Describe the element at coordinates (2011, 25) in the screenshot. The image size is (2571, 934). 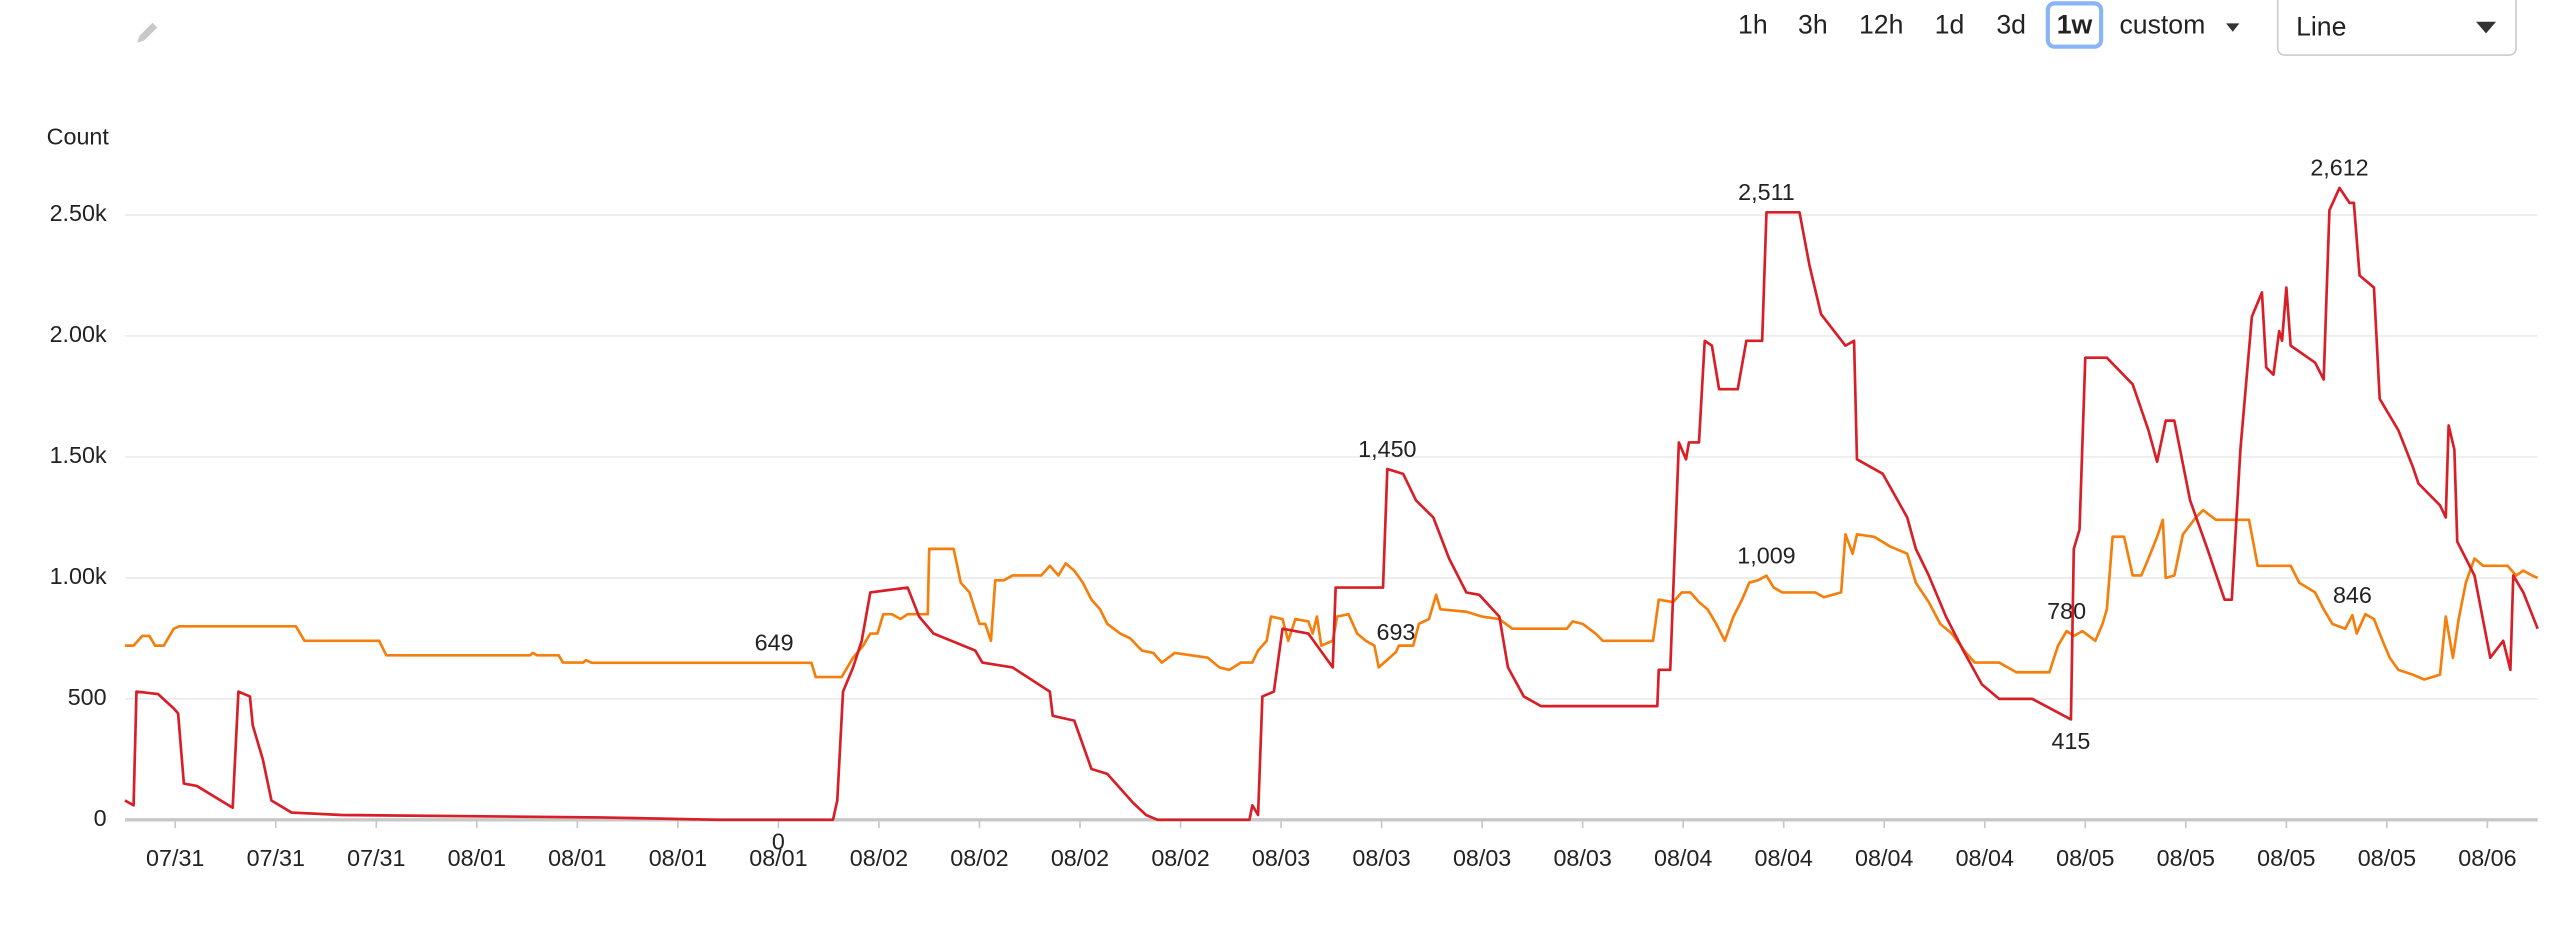
I see `range-button: 3d` at that location.